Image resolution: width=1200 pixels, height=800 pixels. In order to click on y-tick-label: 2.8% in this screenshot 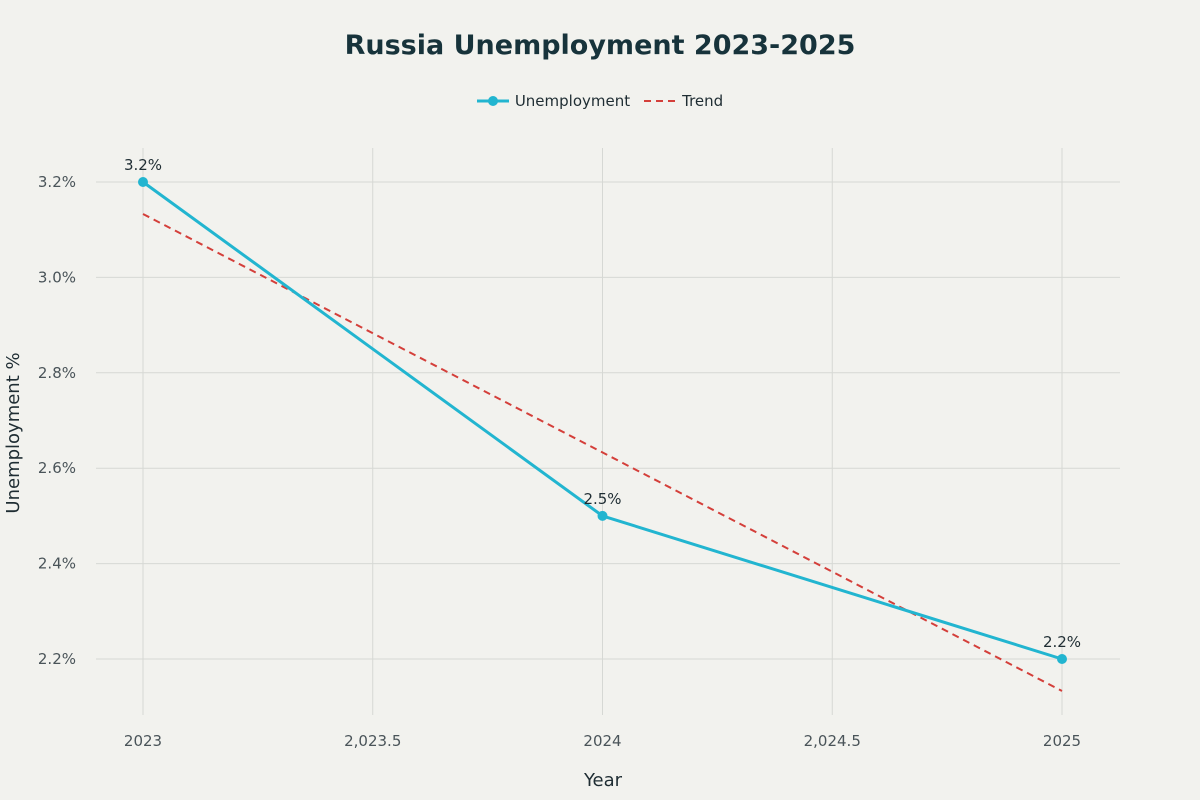, I will do `click(57, 373)`.